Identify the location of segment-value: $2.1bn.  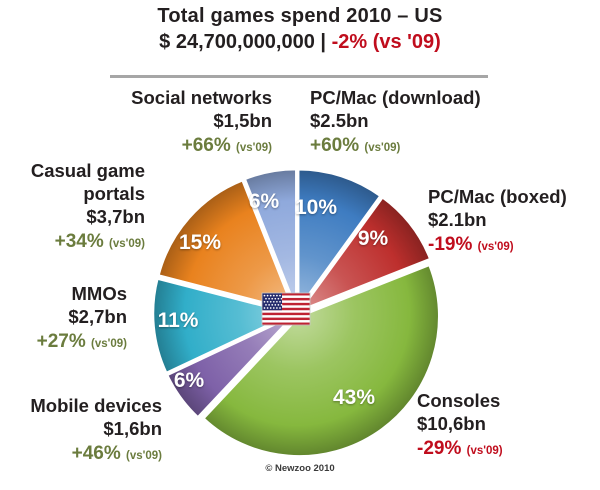
(457, 219).